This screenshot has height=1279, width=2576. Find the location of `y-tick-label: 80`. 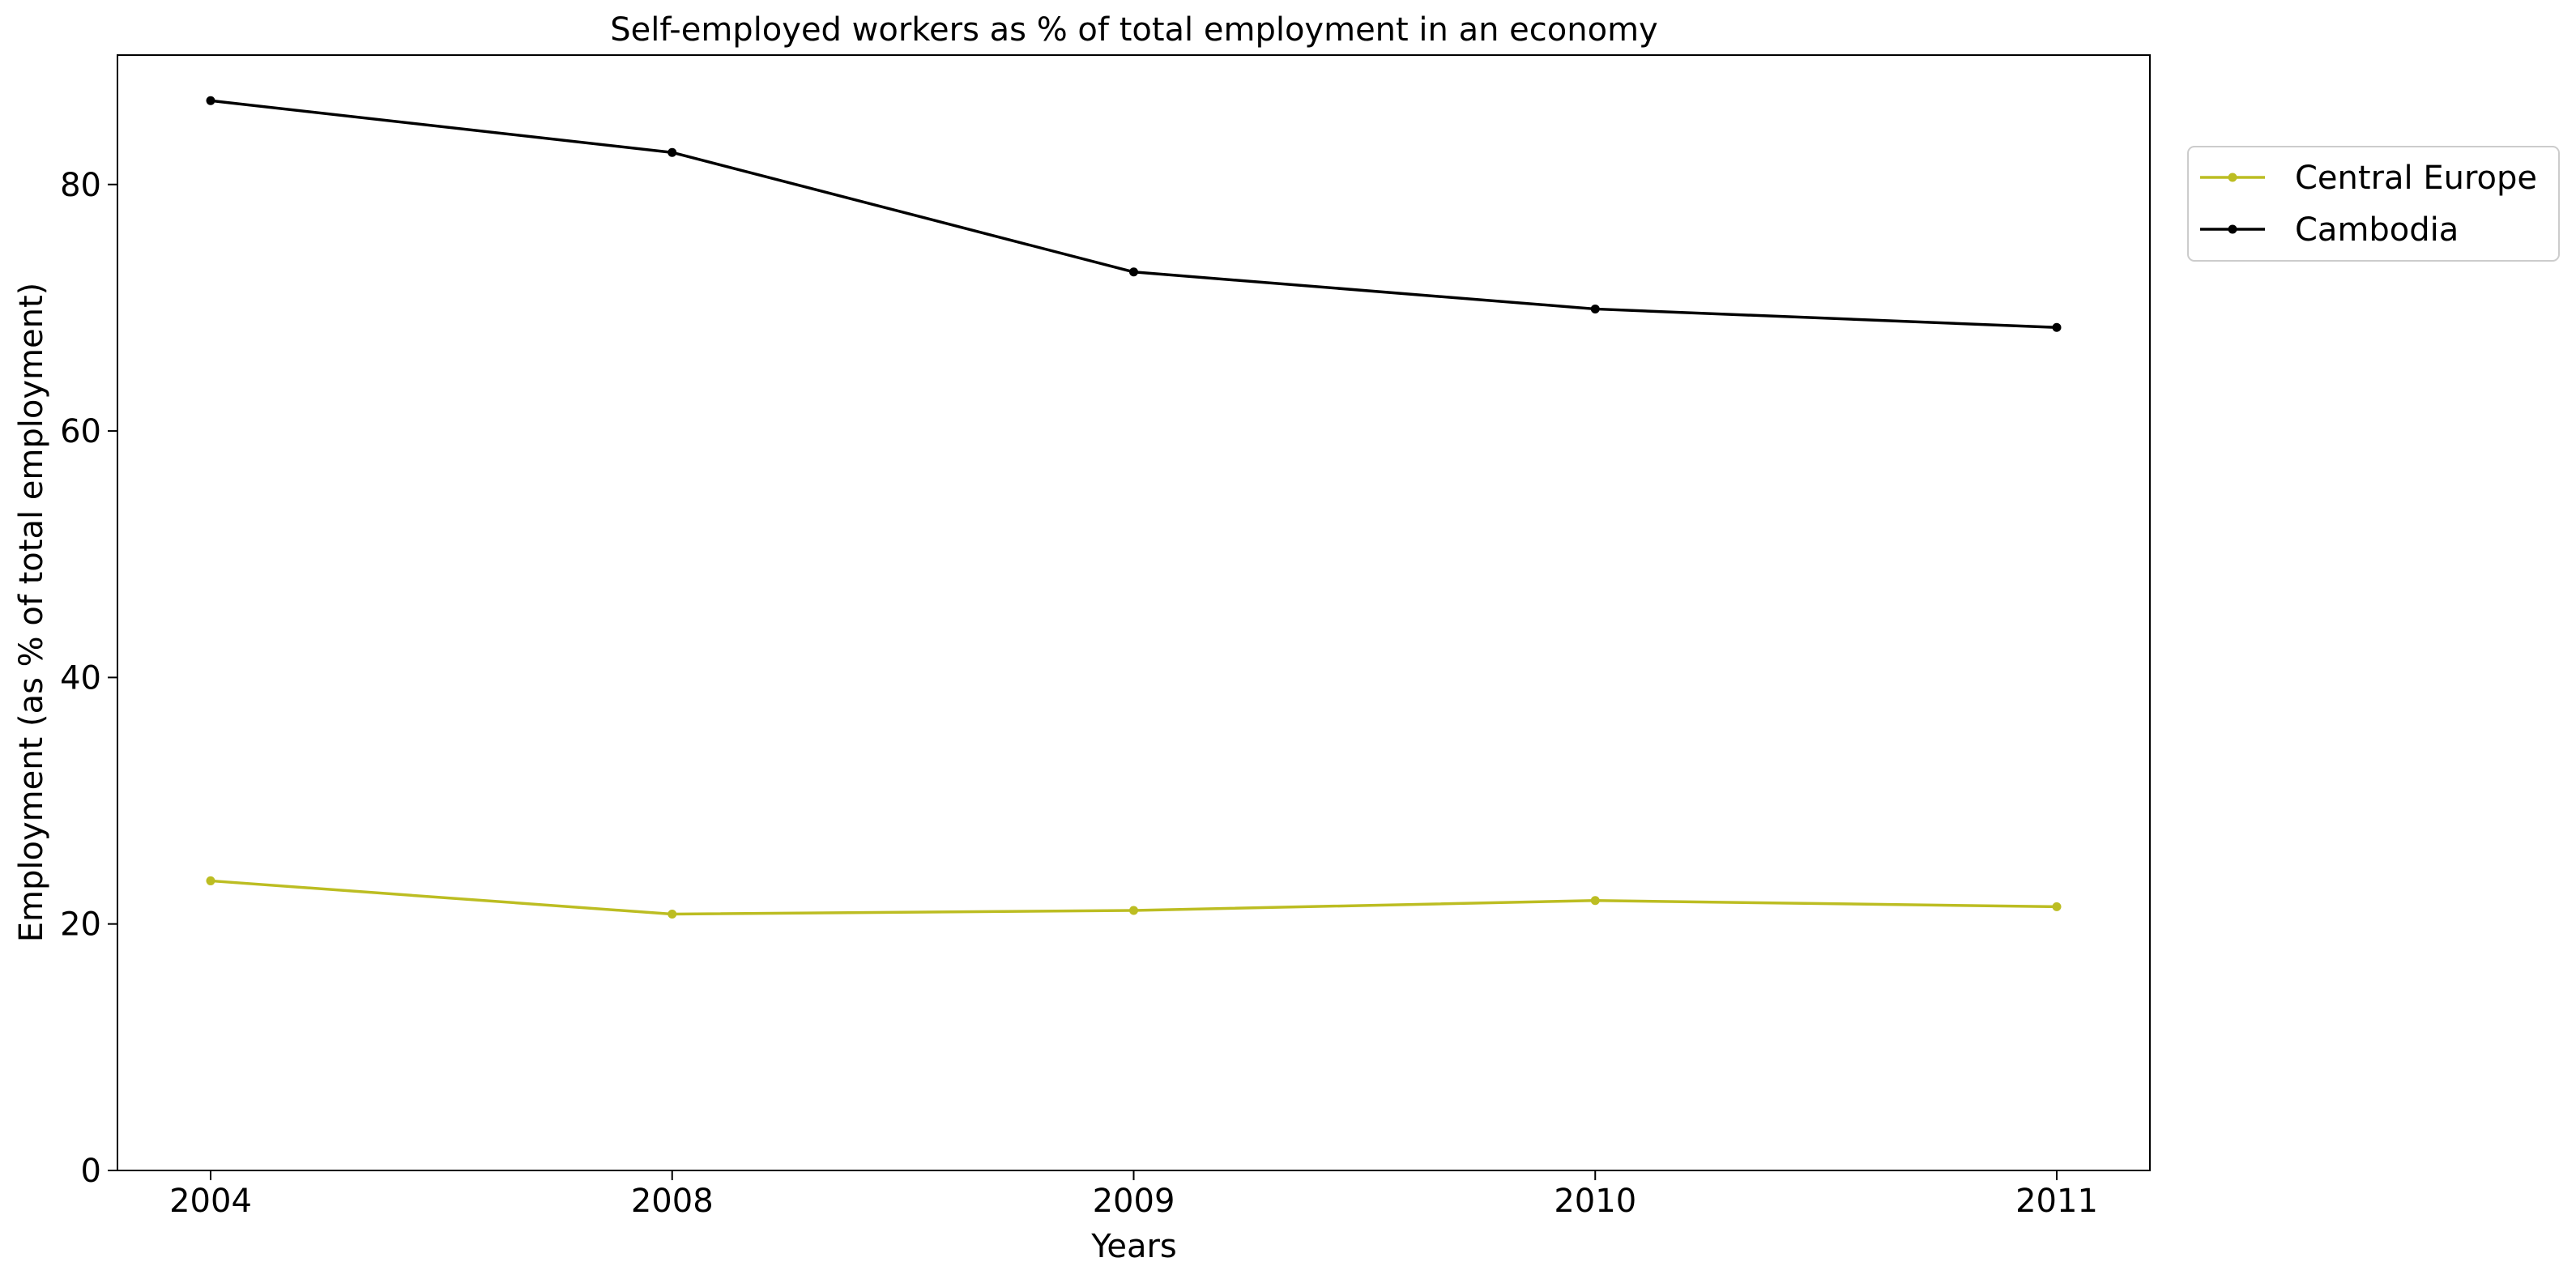

y-tick-label: 80 is located at coordinates (80, 185).